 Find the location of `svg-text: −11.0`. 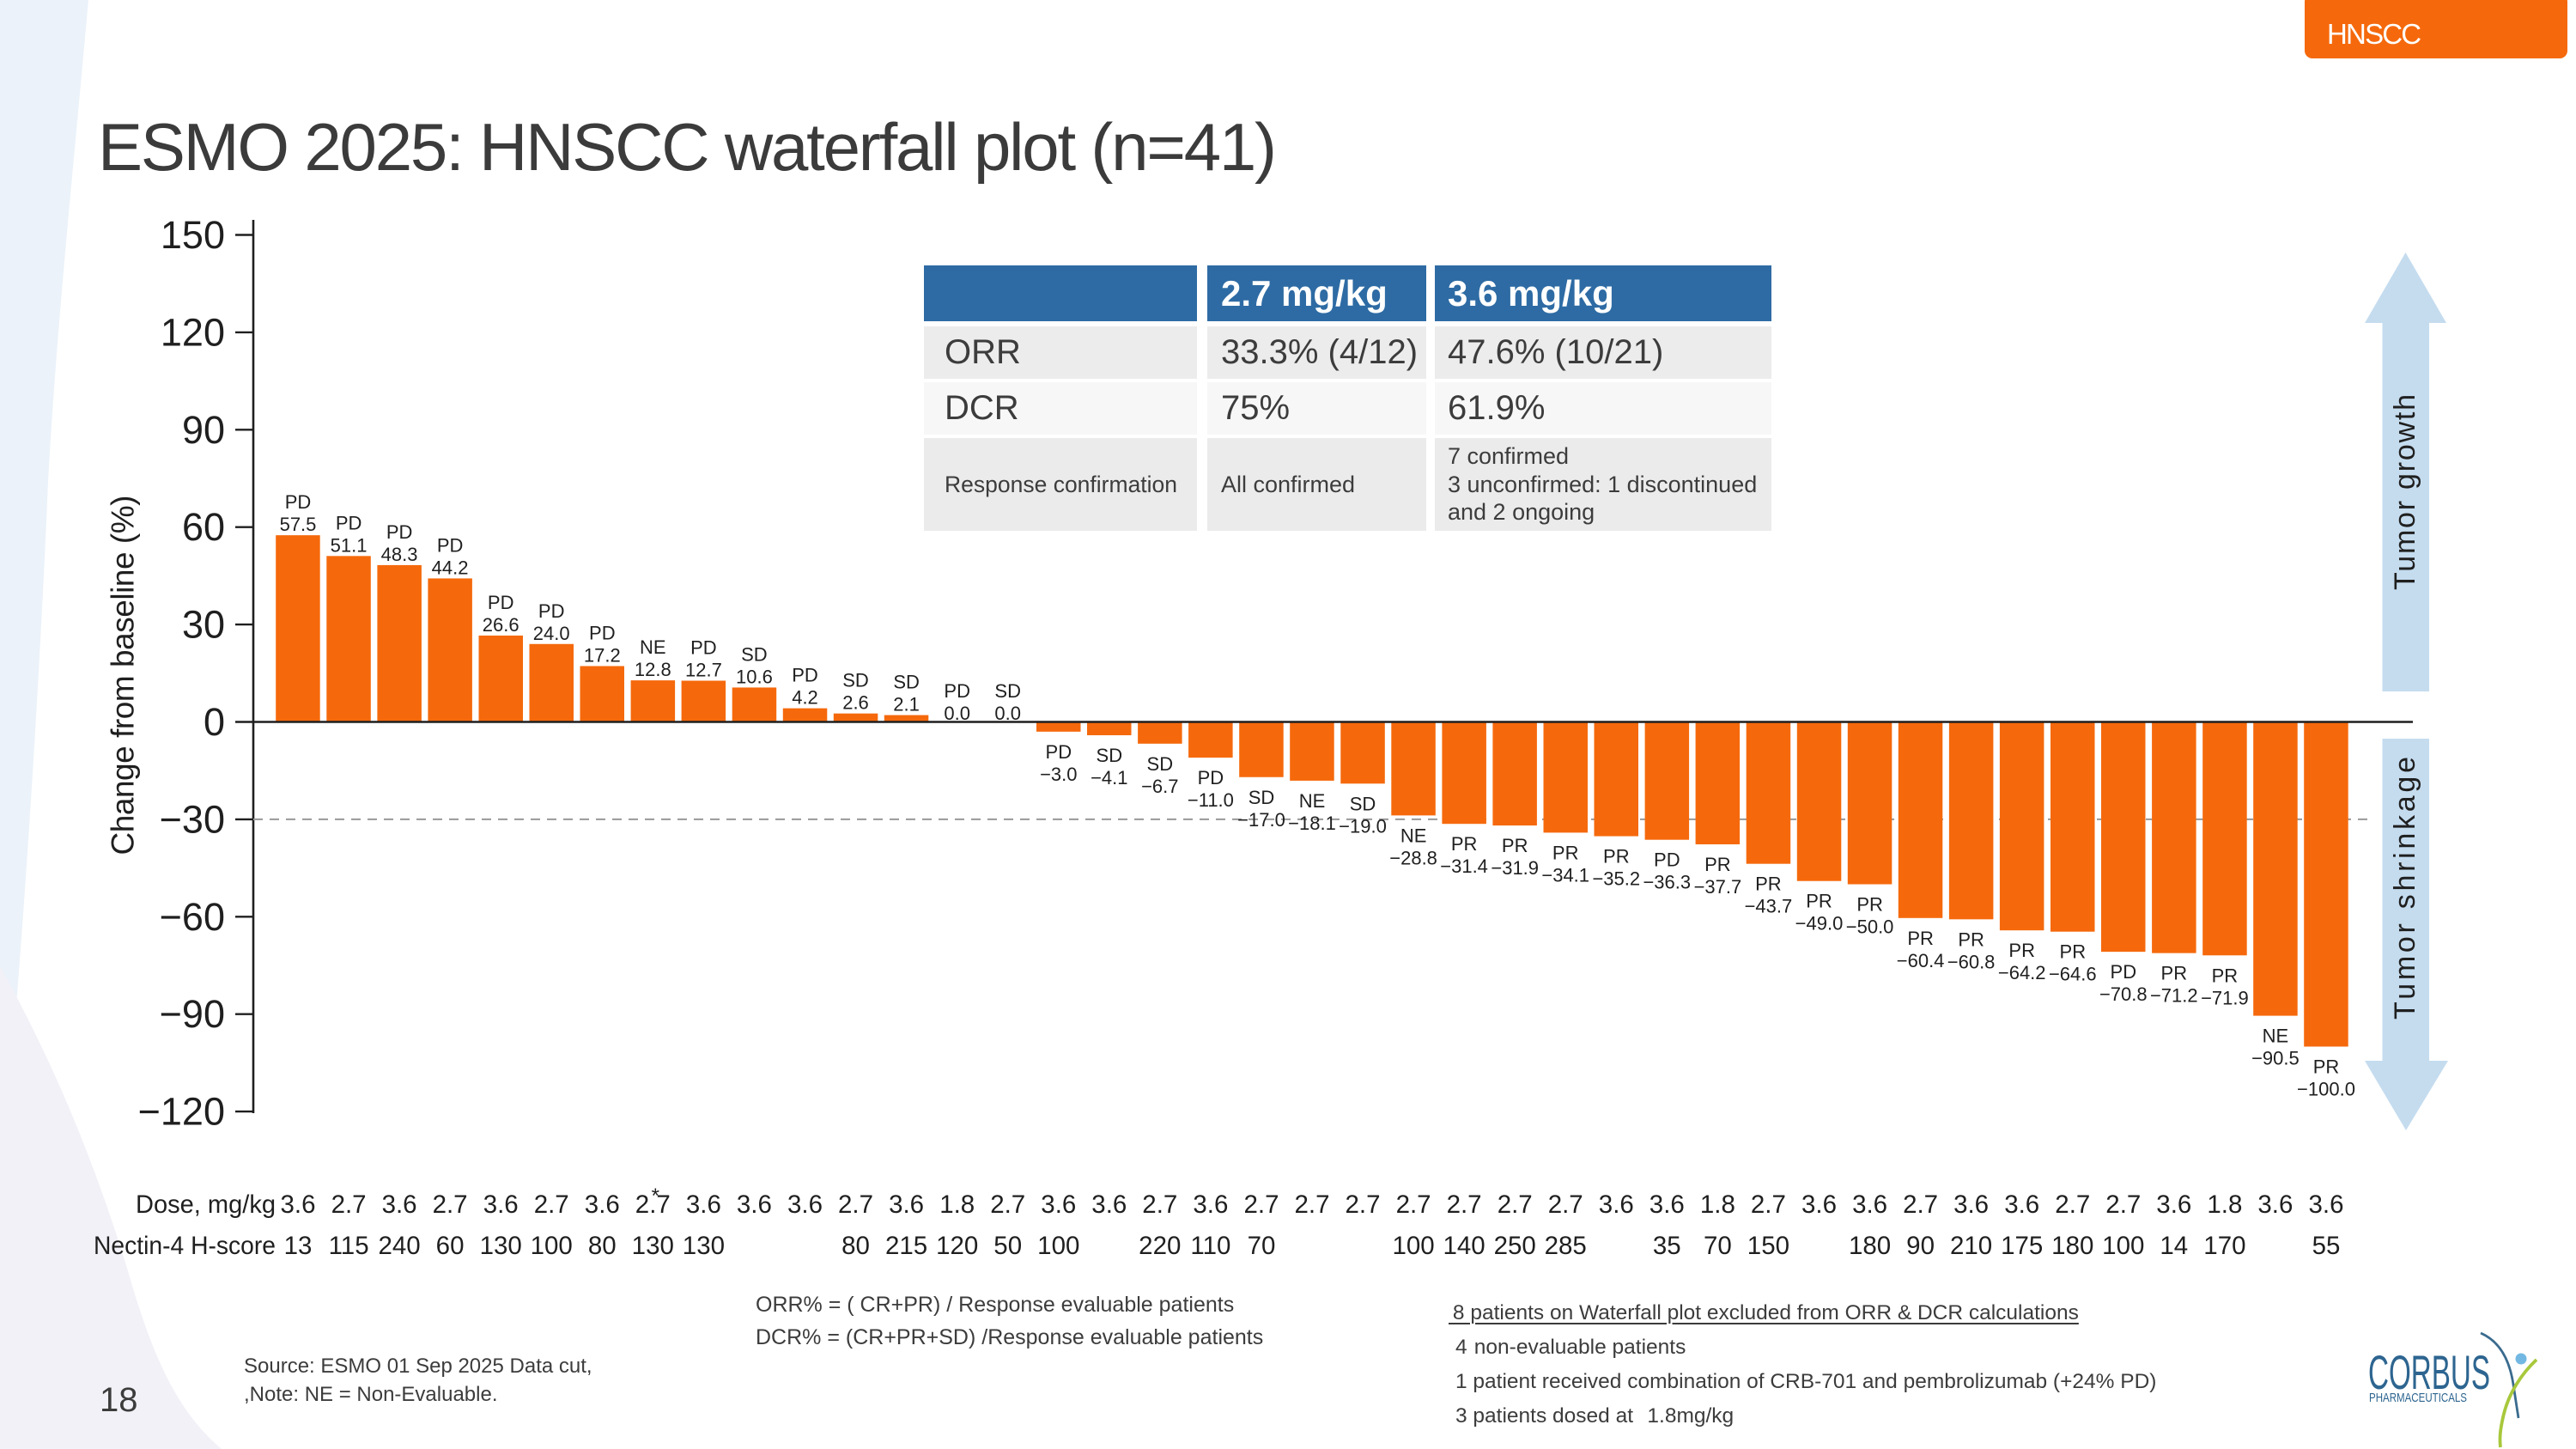

svg-text: −11.0 is located at coordinates (1211, 800).